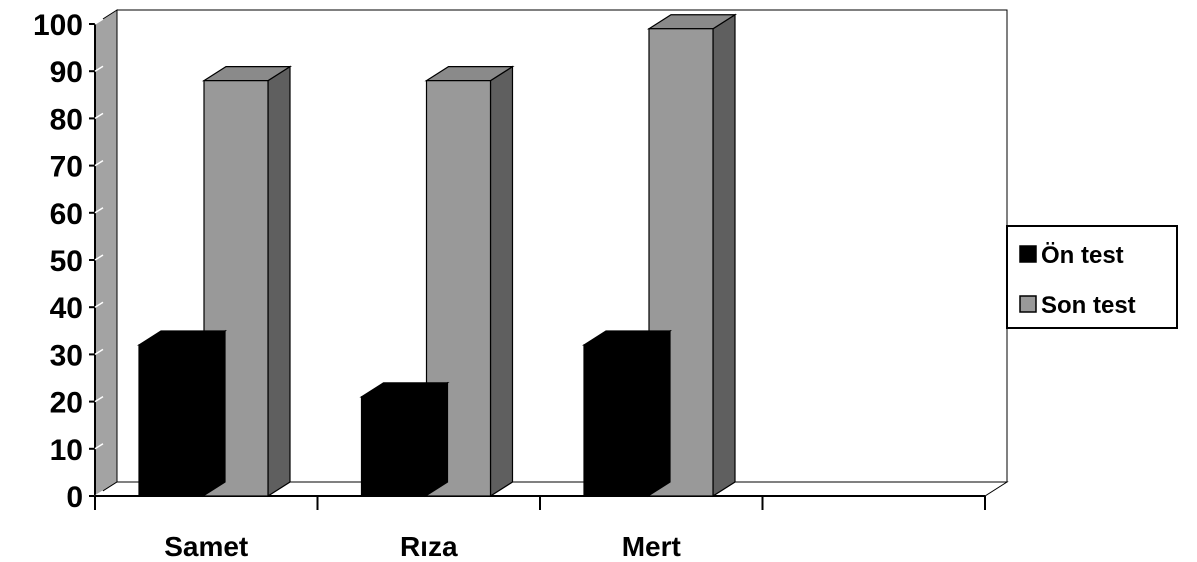 The width and height of the screenshot is (1197, 562). Describe the element at coordinates (58, 25) in the screenshot. I see `y-tick-label: 100` at that location.